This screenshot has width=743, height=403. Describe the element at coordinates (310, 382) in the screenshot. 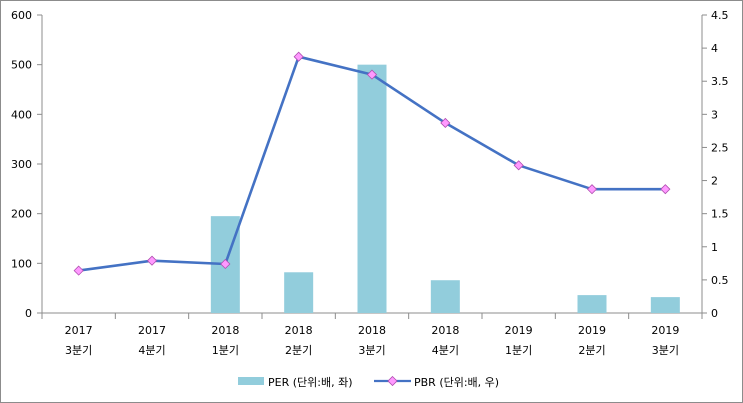

I see `legend-per-label: PER (단위:배, 좌)` at that location.